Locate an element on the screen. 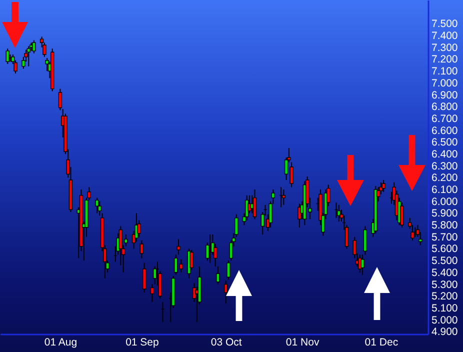 This screenshot has height=352, width=463. y-tick-label: 6.500 is located at coordinates (445, 142).